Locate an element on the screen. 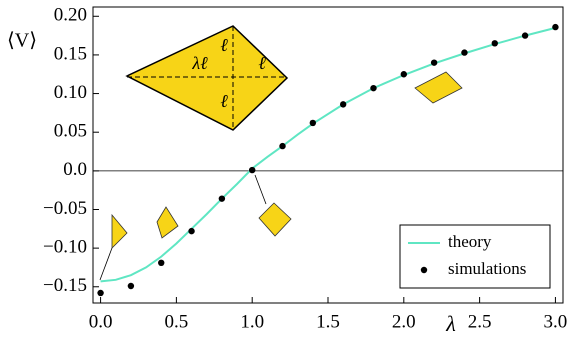 This screenshot has width=582, height=343. y-tick-label: 0.20 is located at coordinates (70, 15).